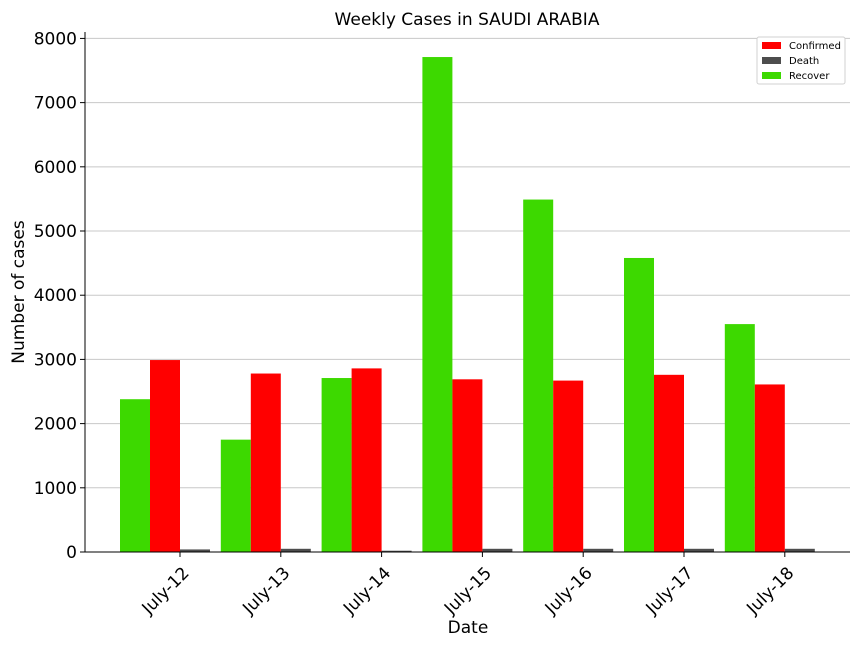 Image resolution: width=864 pixels, height=648 pixels. What do you see at coordinates (367, 591) in the screenshot?
I see `x-tick-label: July-14` at bounding box center [367, 591].